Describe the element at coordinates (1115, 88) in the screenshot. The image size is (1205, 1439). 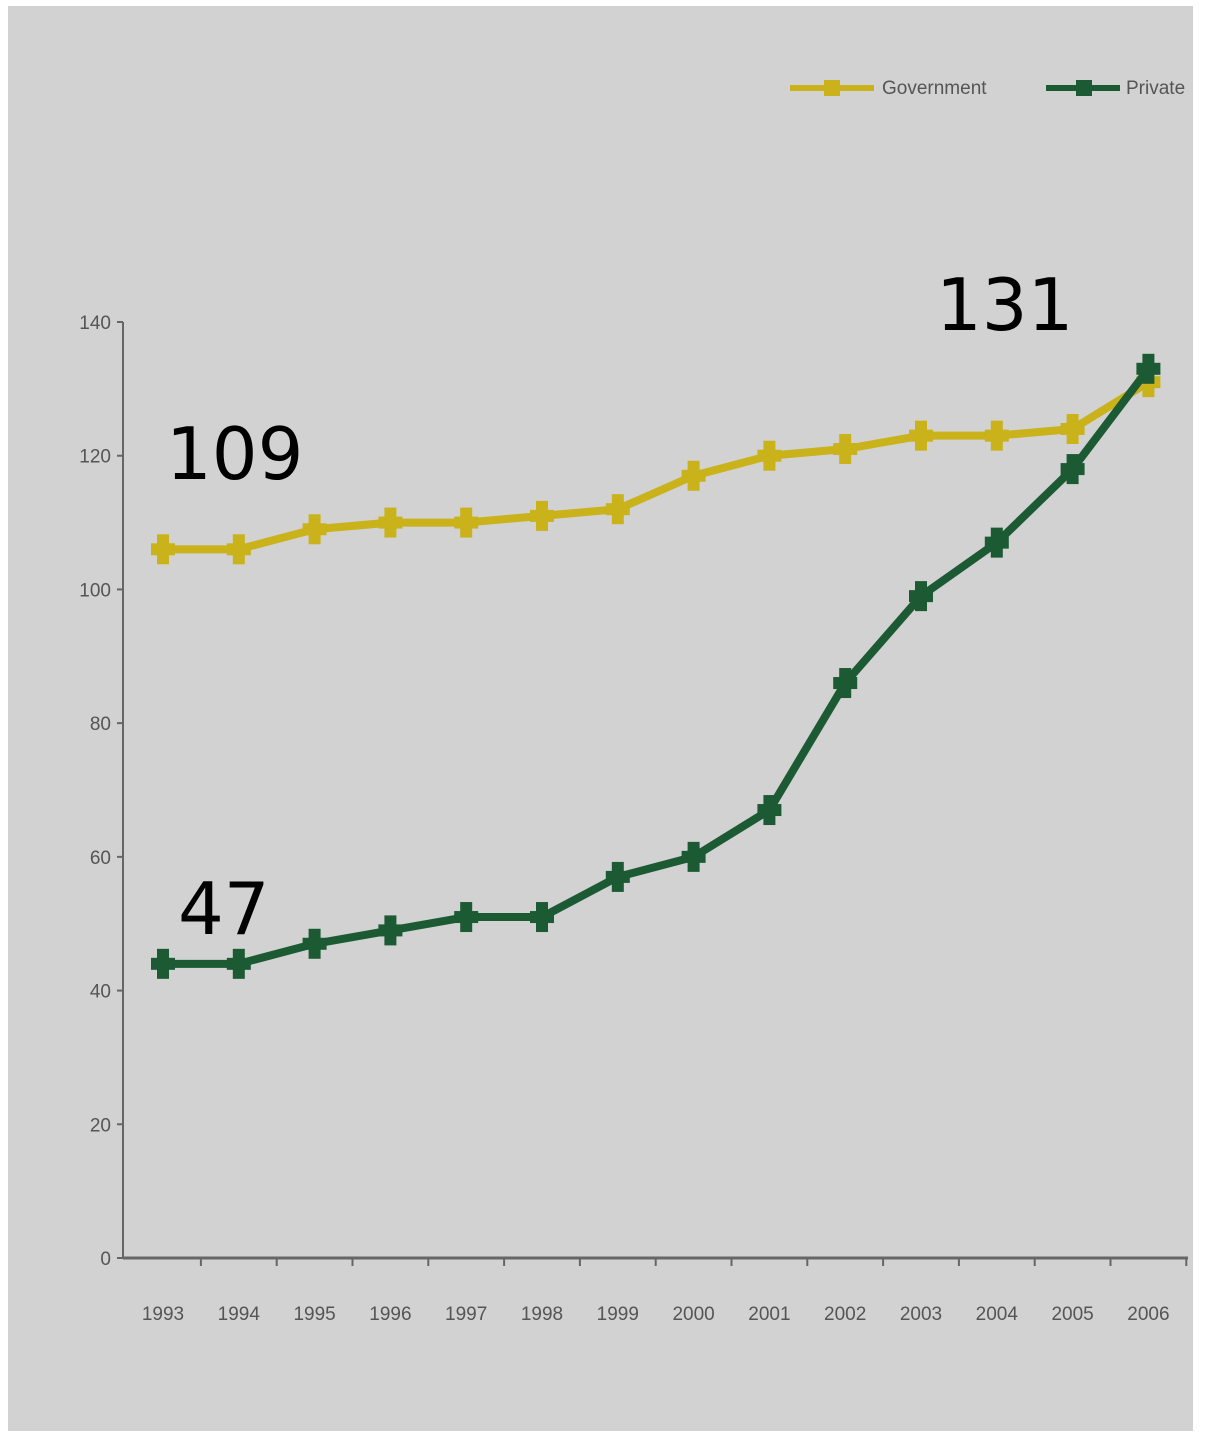
I see `legend-item-private: Private` at that location.